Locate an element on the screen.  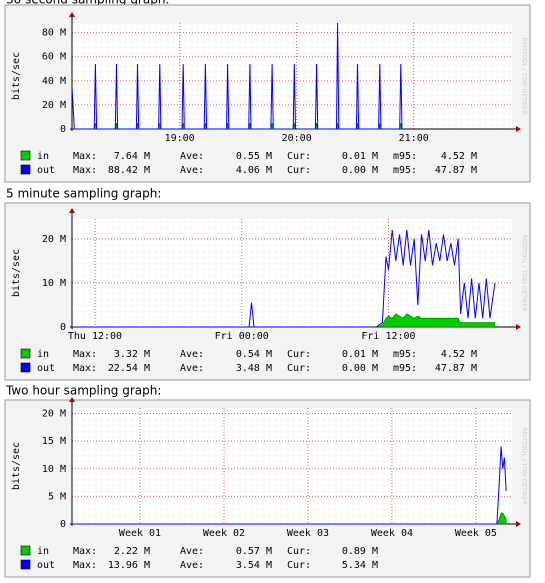
x-tick-label: Week 05 is located at coordinates (476, 533).